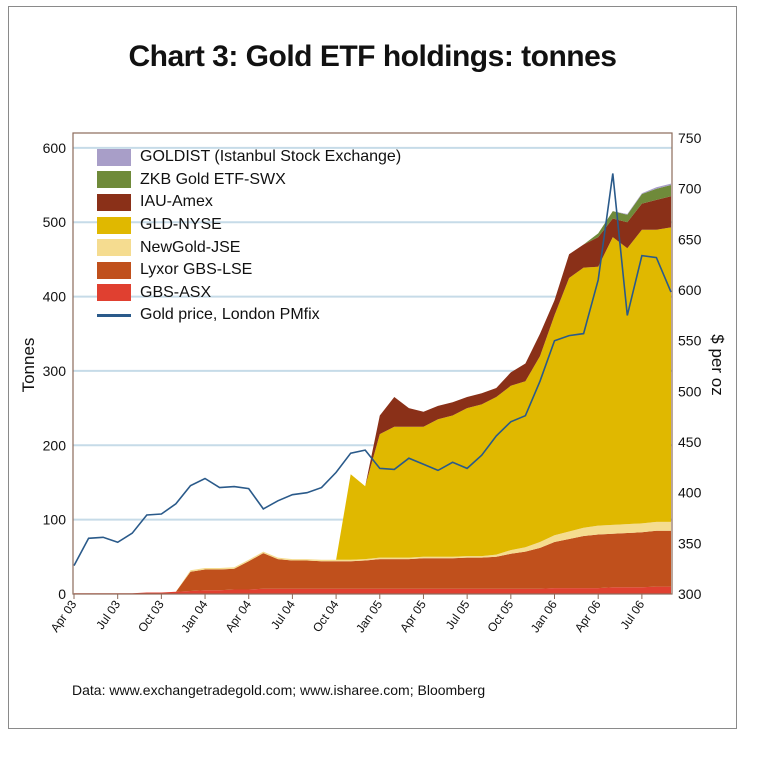  What do you see at coordinates (62, 594) in the screenshot?
I see `y-tick-label: 0` at bounding box center [62, 594].